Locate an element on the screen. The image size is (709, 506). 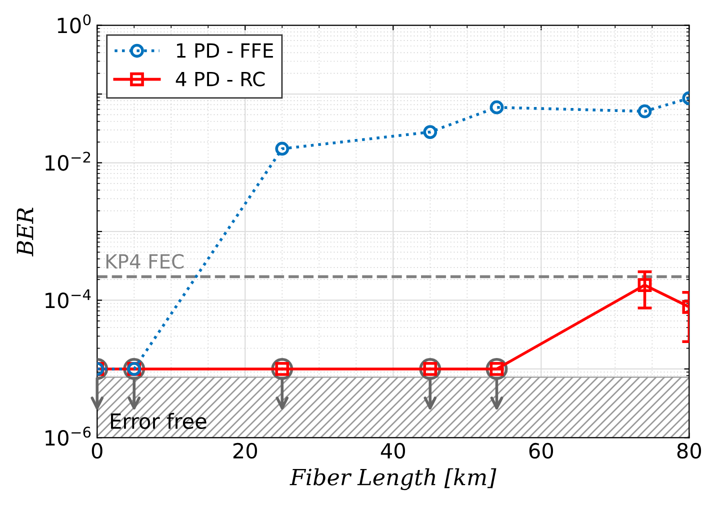
band-label: Error free is located at coordinates (158, 421).